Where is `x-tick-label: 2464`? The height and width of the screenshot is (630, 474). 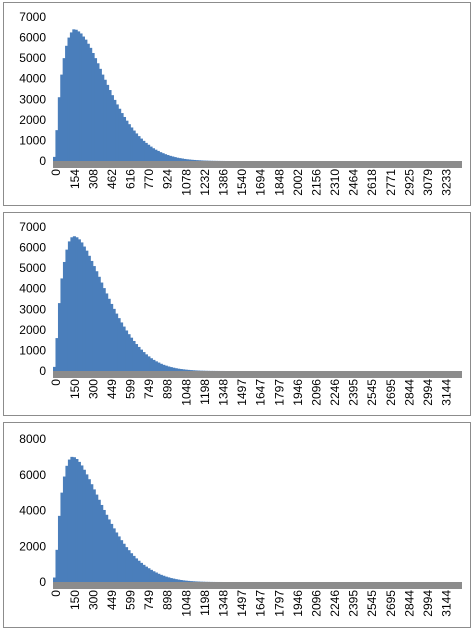 x-tick-label: 2464 is located at coordinates (354, 182).